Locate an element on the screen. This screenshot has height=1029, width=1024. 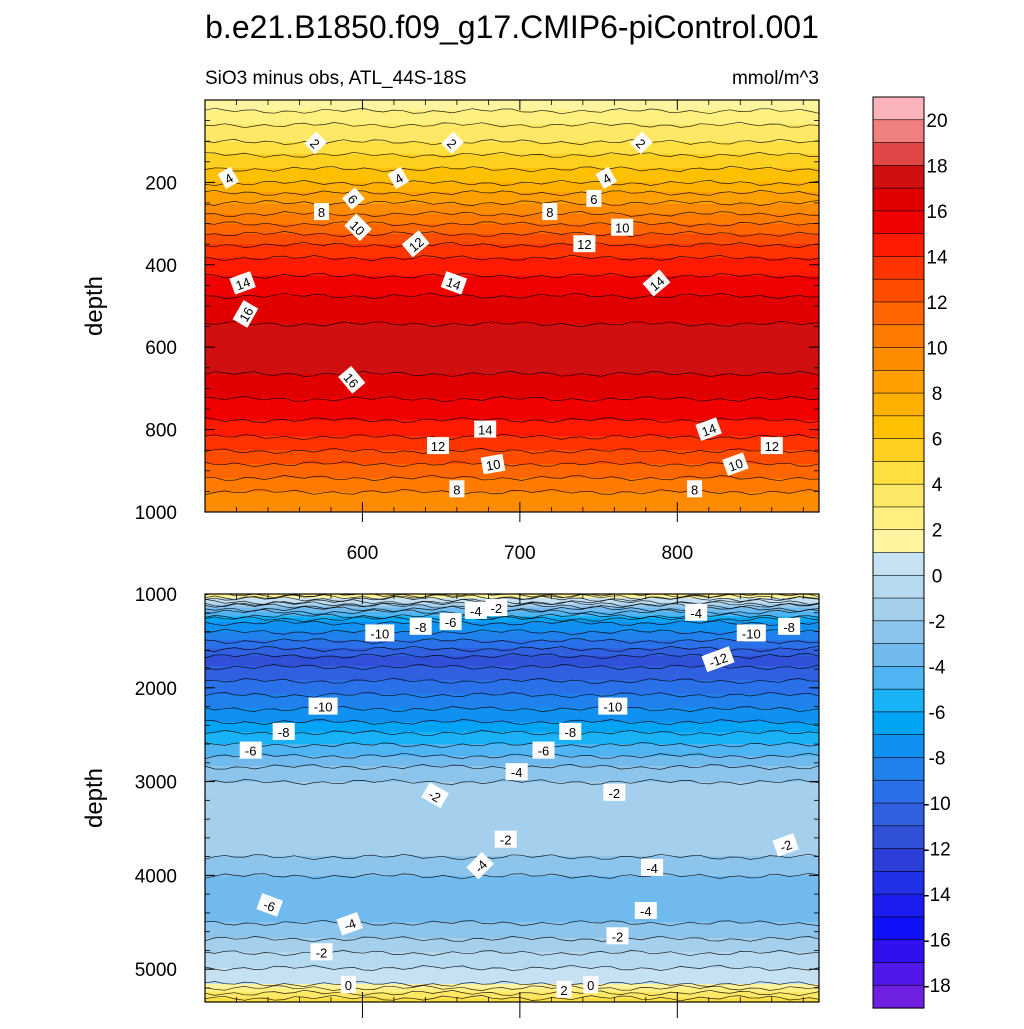
contour-label-text: -10 is located at coordinates (751, 633).